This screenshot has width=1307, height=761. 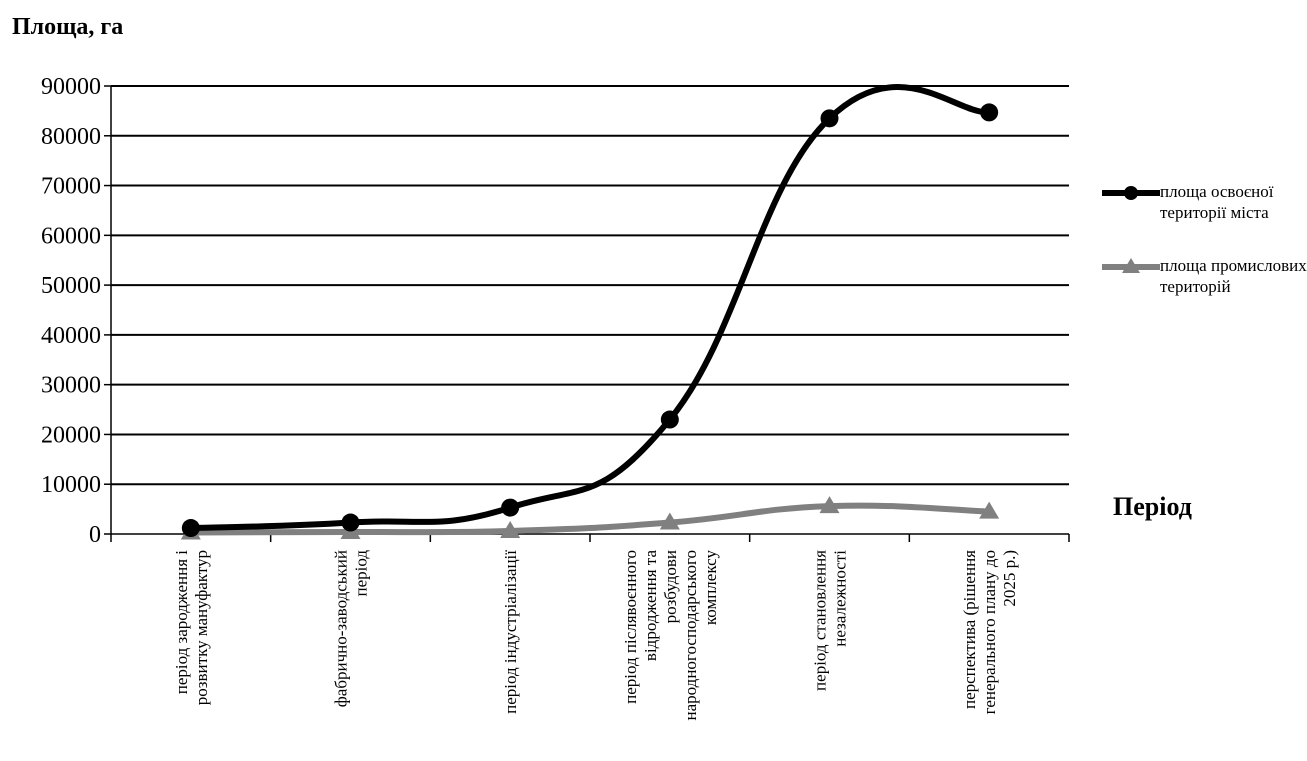 I want to click on x-tick-label-4-line-0: період становлення, so click(x=820, y=620).